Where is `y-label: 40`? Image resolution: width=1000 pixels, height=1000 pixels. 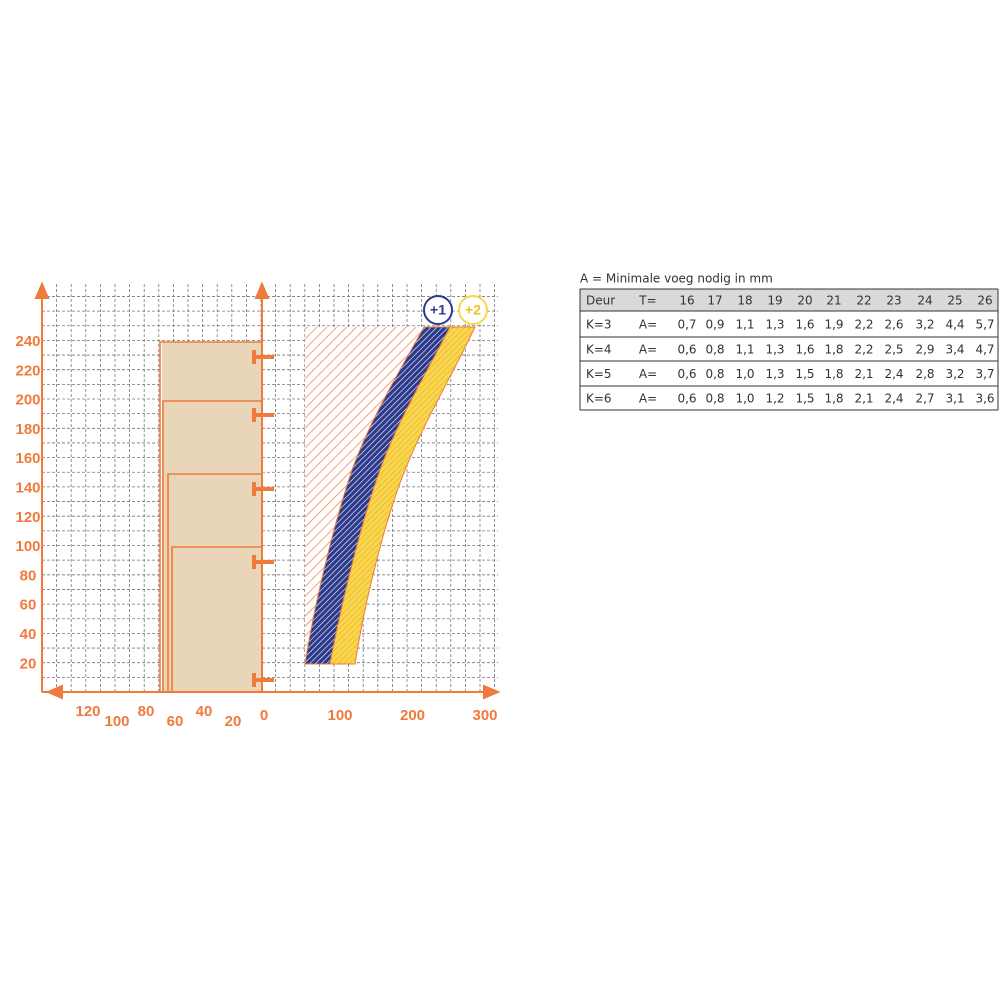
y-label: 40 is located at coordinates (28, 634).